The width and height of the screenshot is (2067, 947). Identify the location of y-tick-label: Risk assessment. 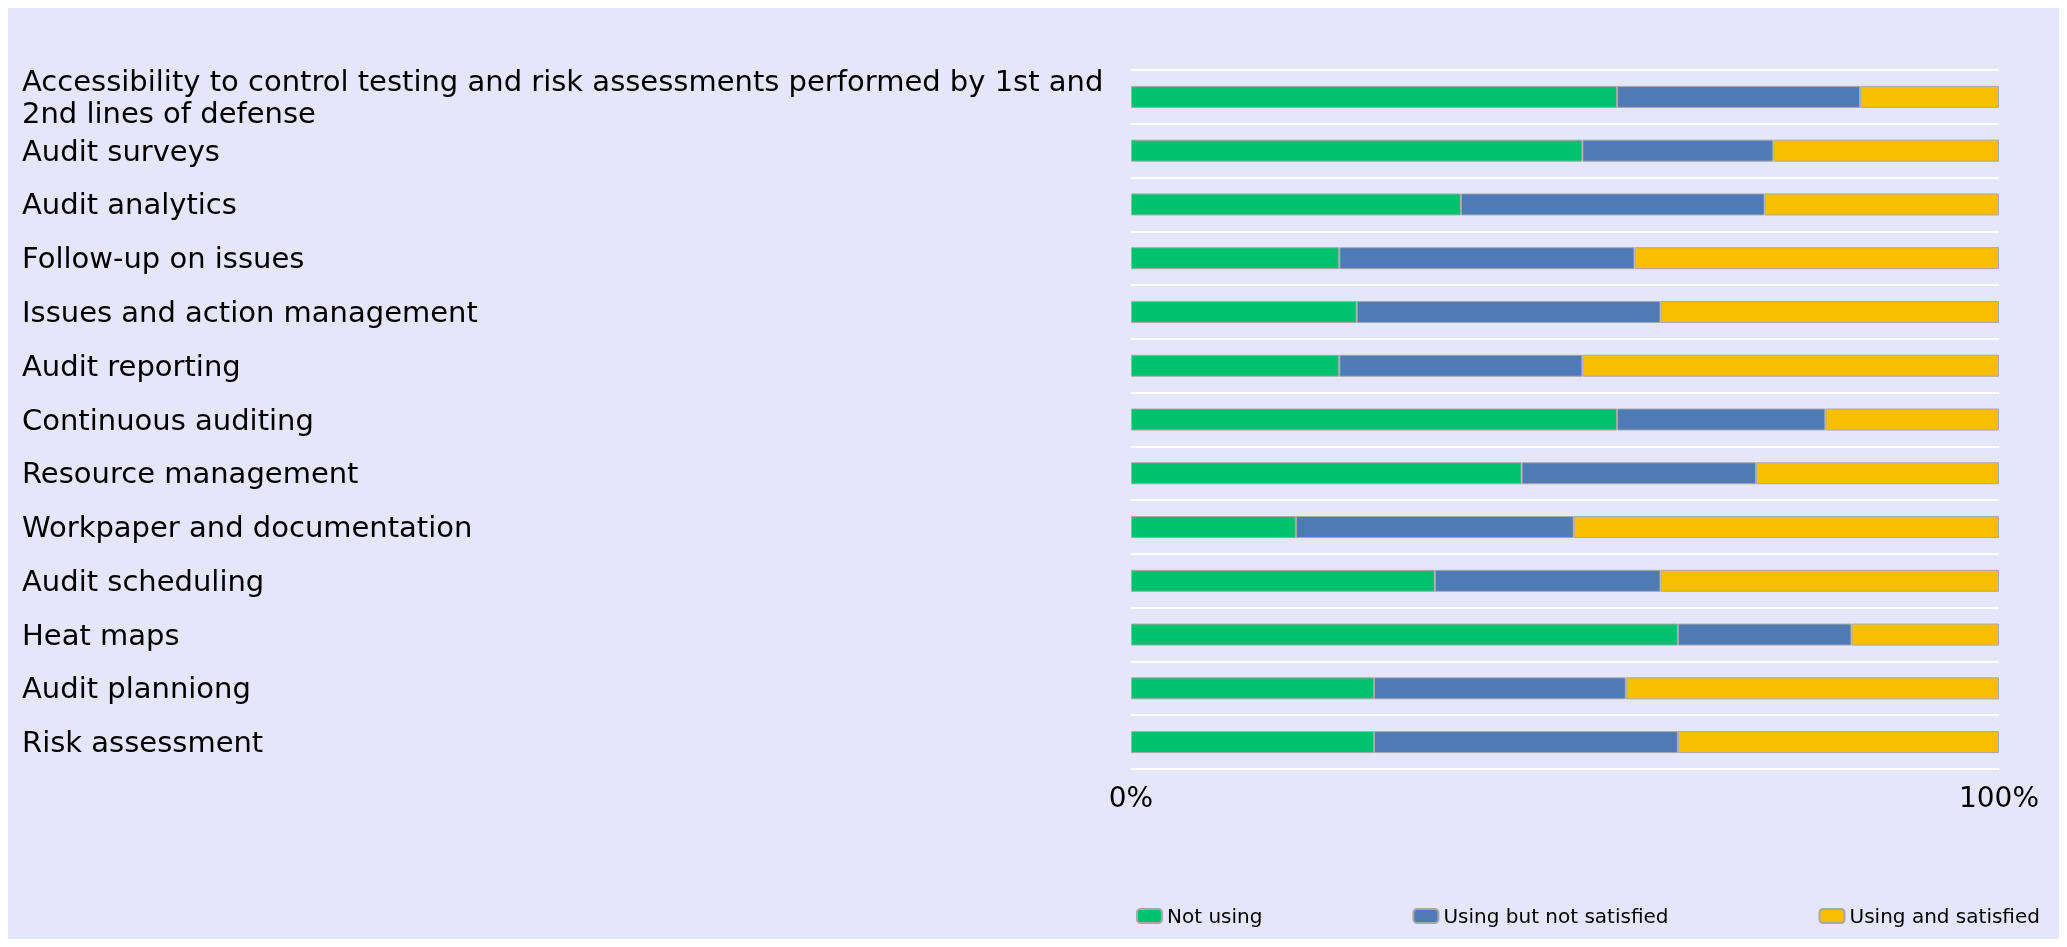
(143, 742).